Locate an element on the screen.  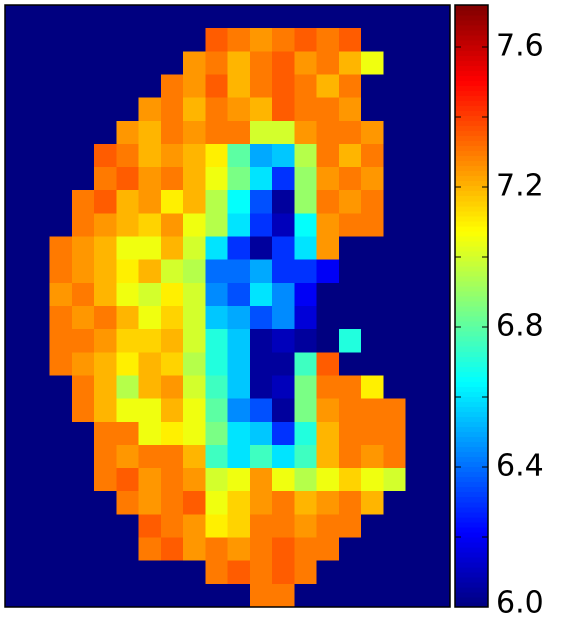
colorbar-tick-label: 7.6 is located at coordinates (520, 46).